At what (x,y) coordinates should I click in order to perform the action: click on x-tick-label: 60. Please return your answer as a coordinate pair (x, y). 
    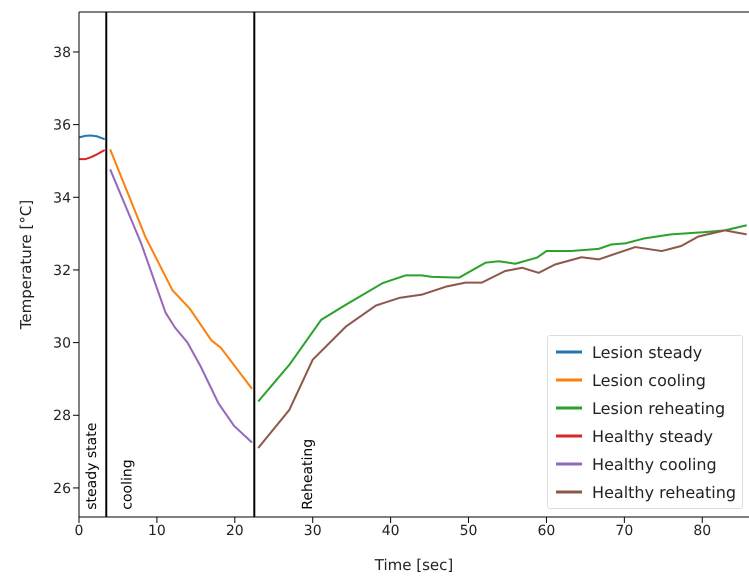
    Looking at the image, I should click on (547, 530).